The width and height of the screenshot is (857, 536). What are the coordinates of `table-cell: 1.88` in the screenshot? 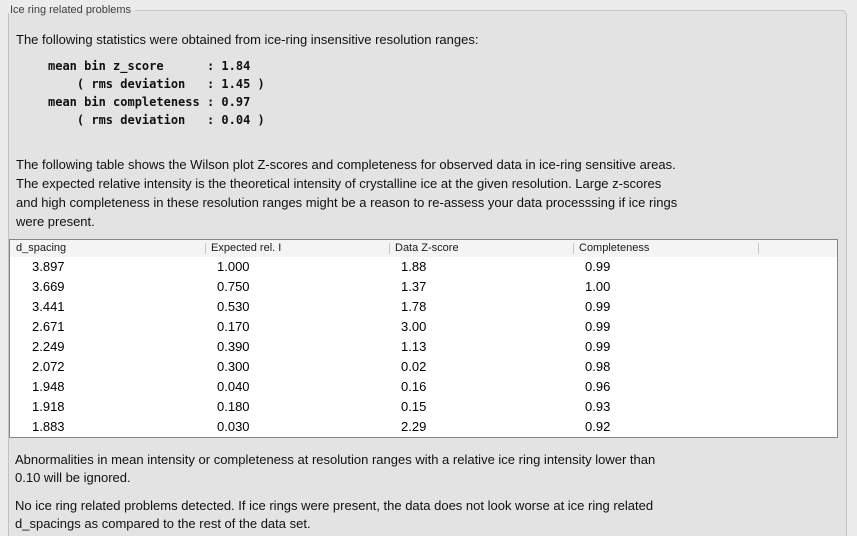 It's located at (414, 266).